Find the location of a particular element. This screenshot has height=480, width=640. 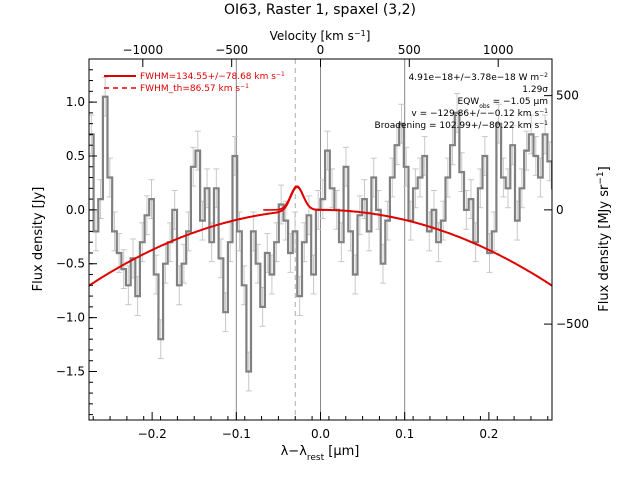

y-axis-label: Flux density [Jy] is located at coordinates (38, 239).